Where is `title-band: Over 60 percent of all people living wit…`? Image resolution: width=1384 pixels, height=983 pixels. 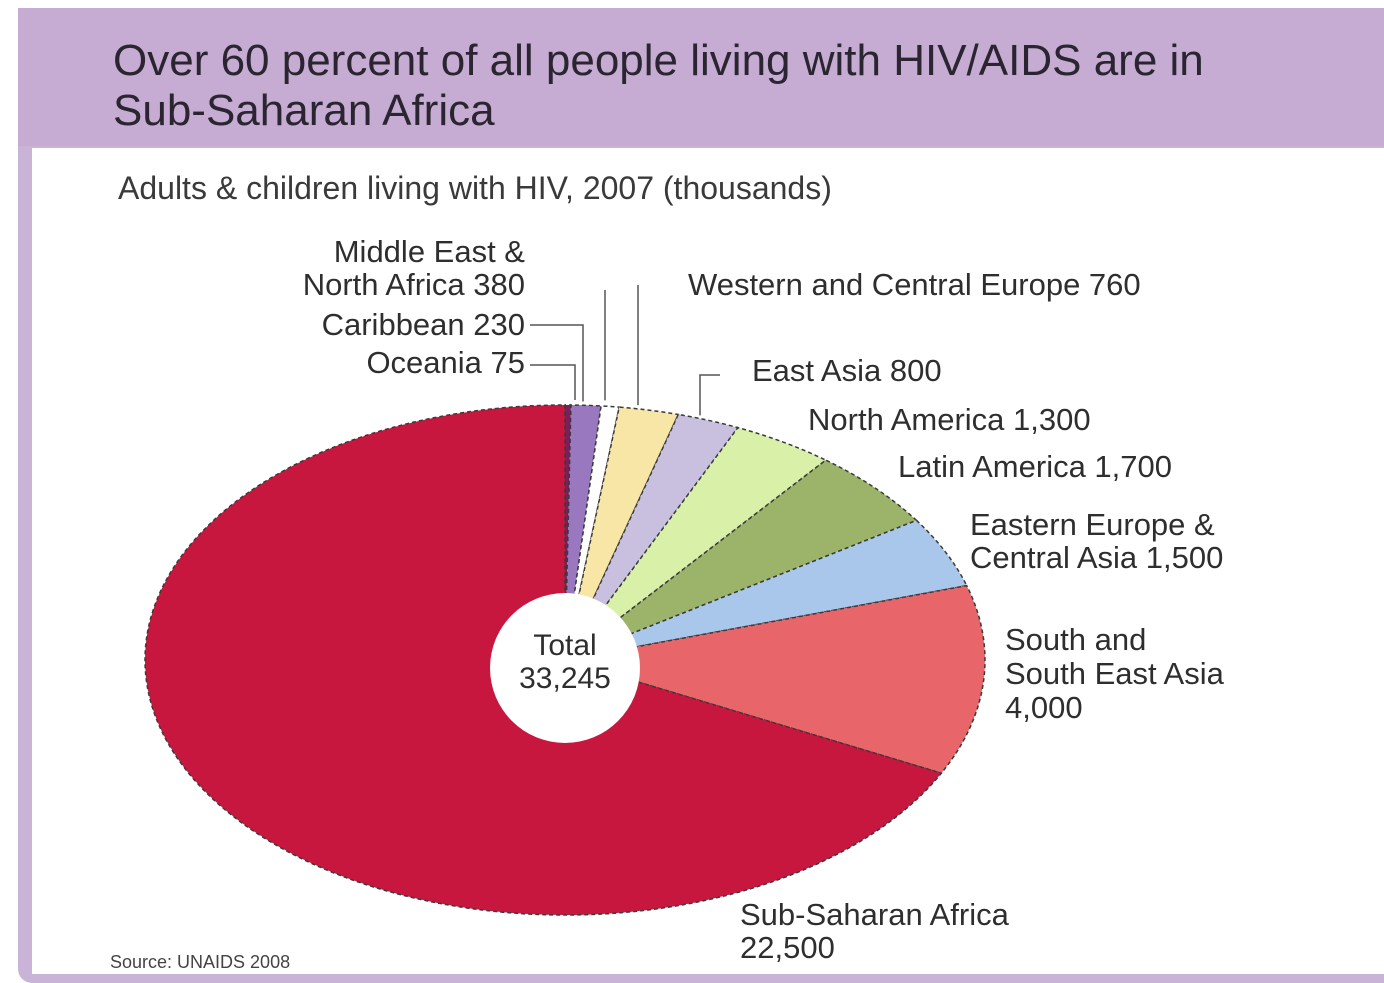
title-band: Over 60 percent of all people living wit… is located at coordinates (701, 77).